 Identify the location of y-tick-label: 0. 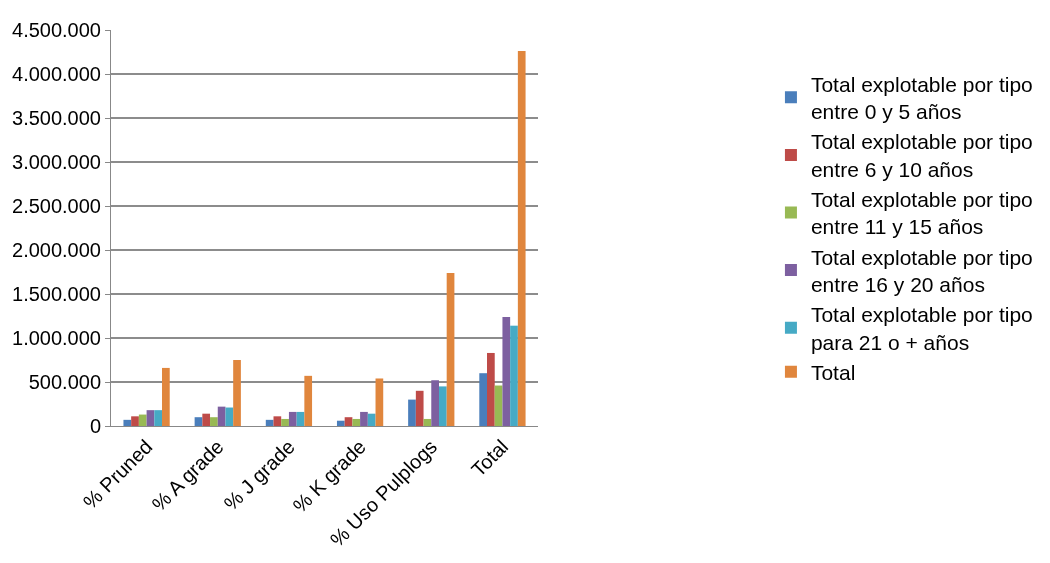
(95, 426).